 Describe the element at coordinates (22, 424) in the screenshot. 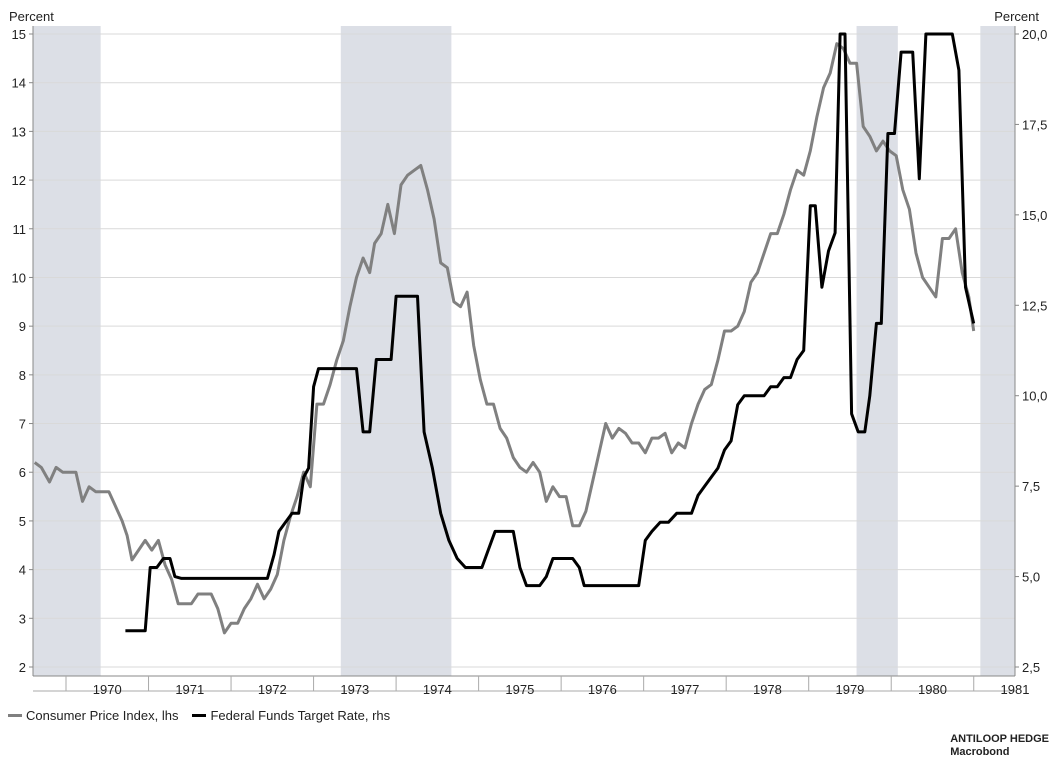

I see `left-tick-label: 7` at that location.